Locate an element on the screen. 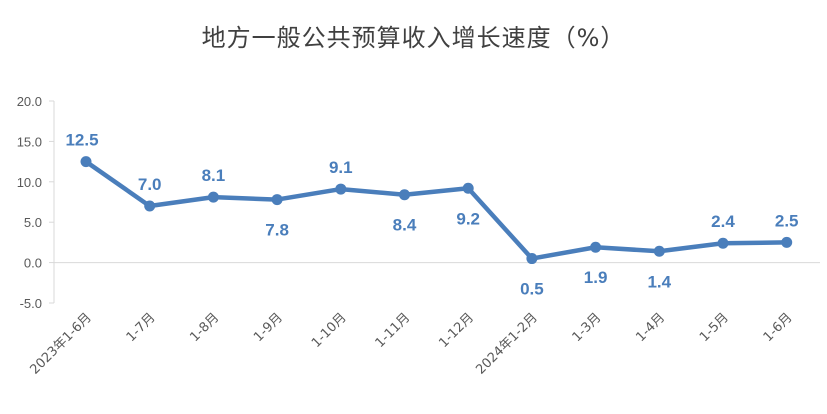  data-label: 9.1 is located at coordinates (341, 167).